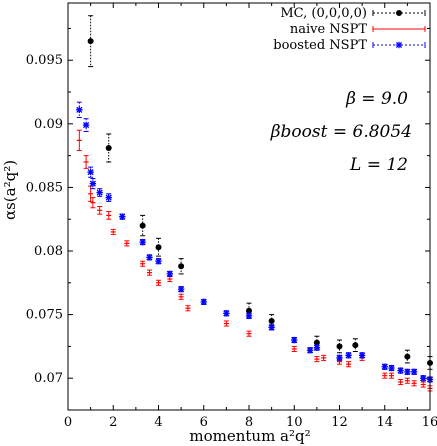 The width and height of the screenshot is (437, 446). I want to click on x-tick-label: 0, so click(68, 422).